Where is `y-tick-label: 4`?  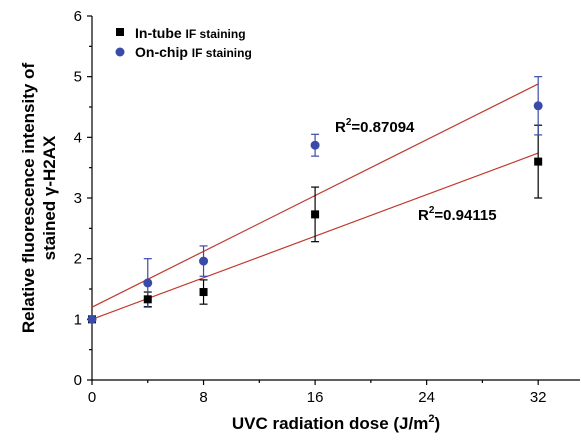 y-tick-label: 4 is located at coordinates (78, 137).